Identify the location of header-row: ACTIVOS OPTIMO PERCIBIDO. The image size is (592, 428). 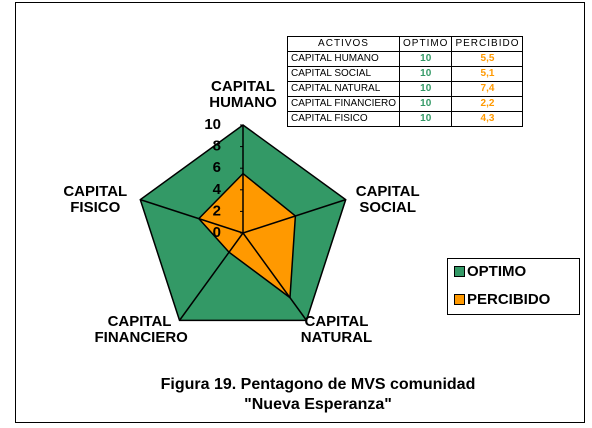
(405, 44).